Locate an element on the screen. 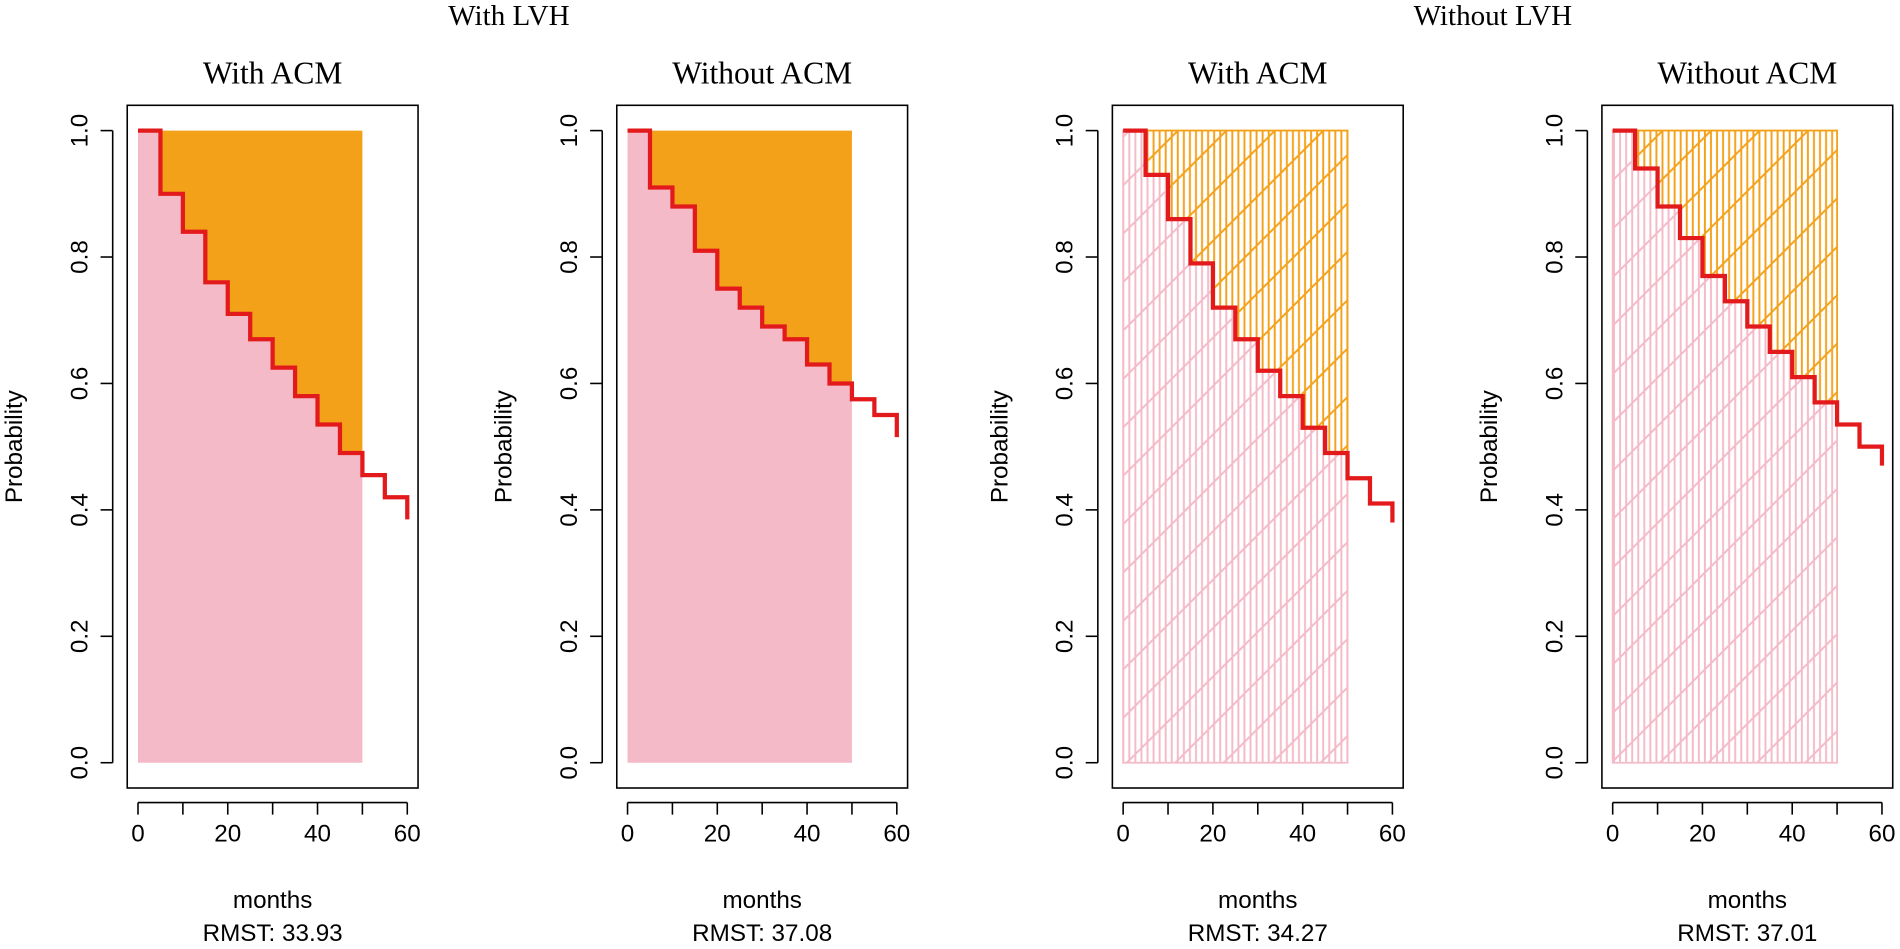  rmst-caption: RMST: 37.08 is located at coordinates (762, 933).